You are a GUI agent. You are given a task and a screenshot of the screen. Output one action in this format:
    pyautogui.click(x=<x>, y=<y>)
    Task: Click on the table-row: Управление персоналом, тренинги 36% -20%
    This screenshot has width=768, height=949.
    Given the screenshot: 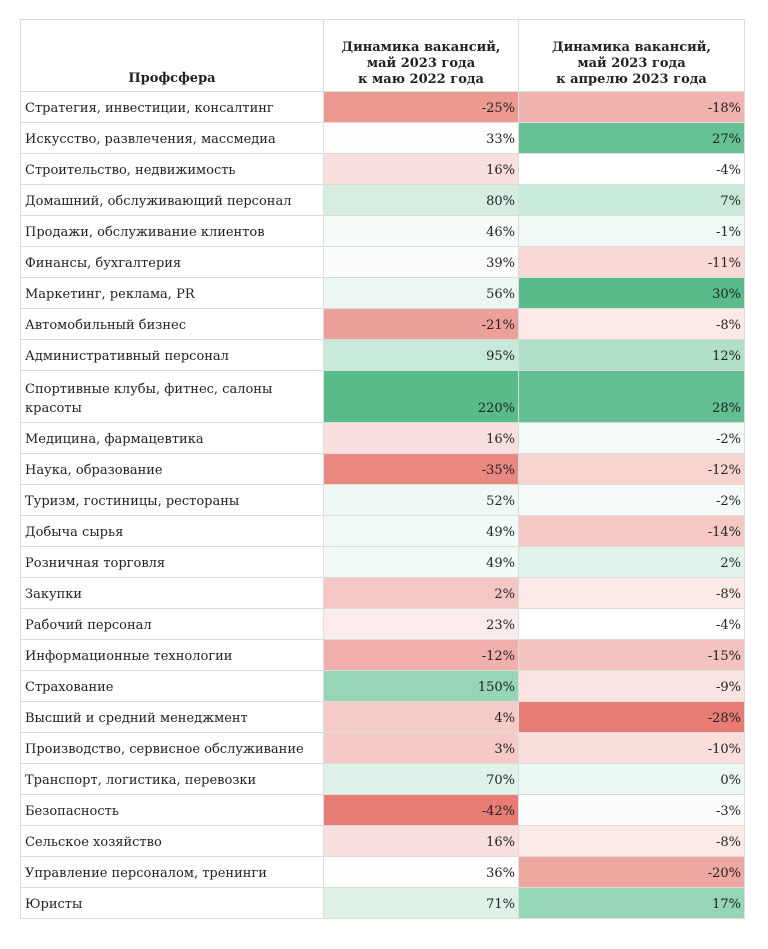 What is the action you would take?
    pyautogui.click(x=382, y=872)
    